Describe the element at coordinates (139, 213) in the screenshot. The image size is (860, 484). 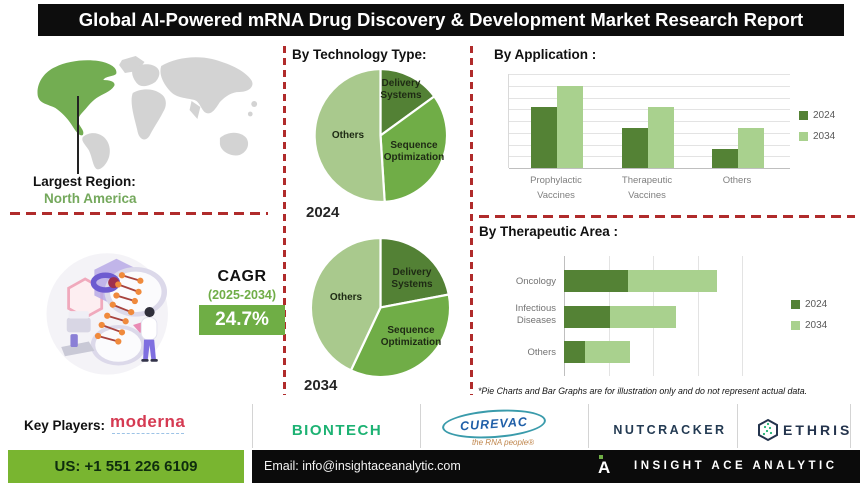
I see `divider-horizontal-left` at that location.